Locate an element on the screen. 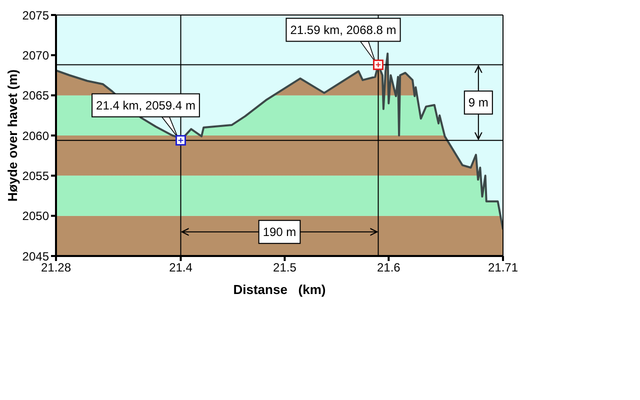 This screenshot has width=640, height=400. y-tick-label: 2045 is located at coordinates (36, 256).